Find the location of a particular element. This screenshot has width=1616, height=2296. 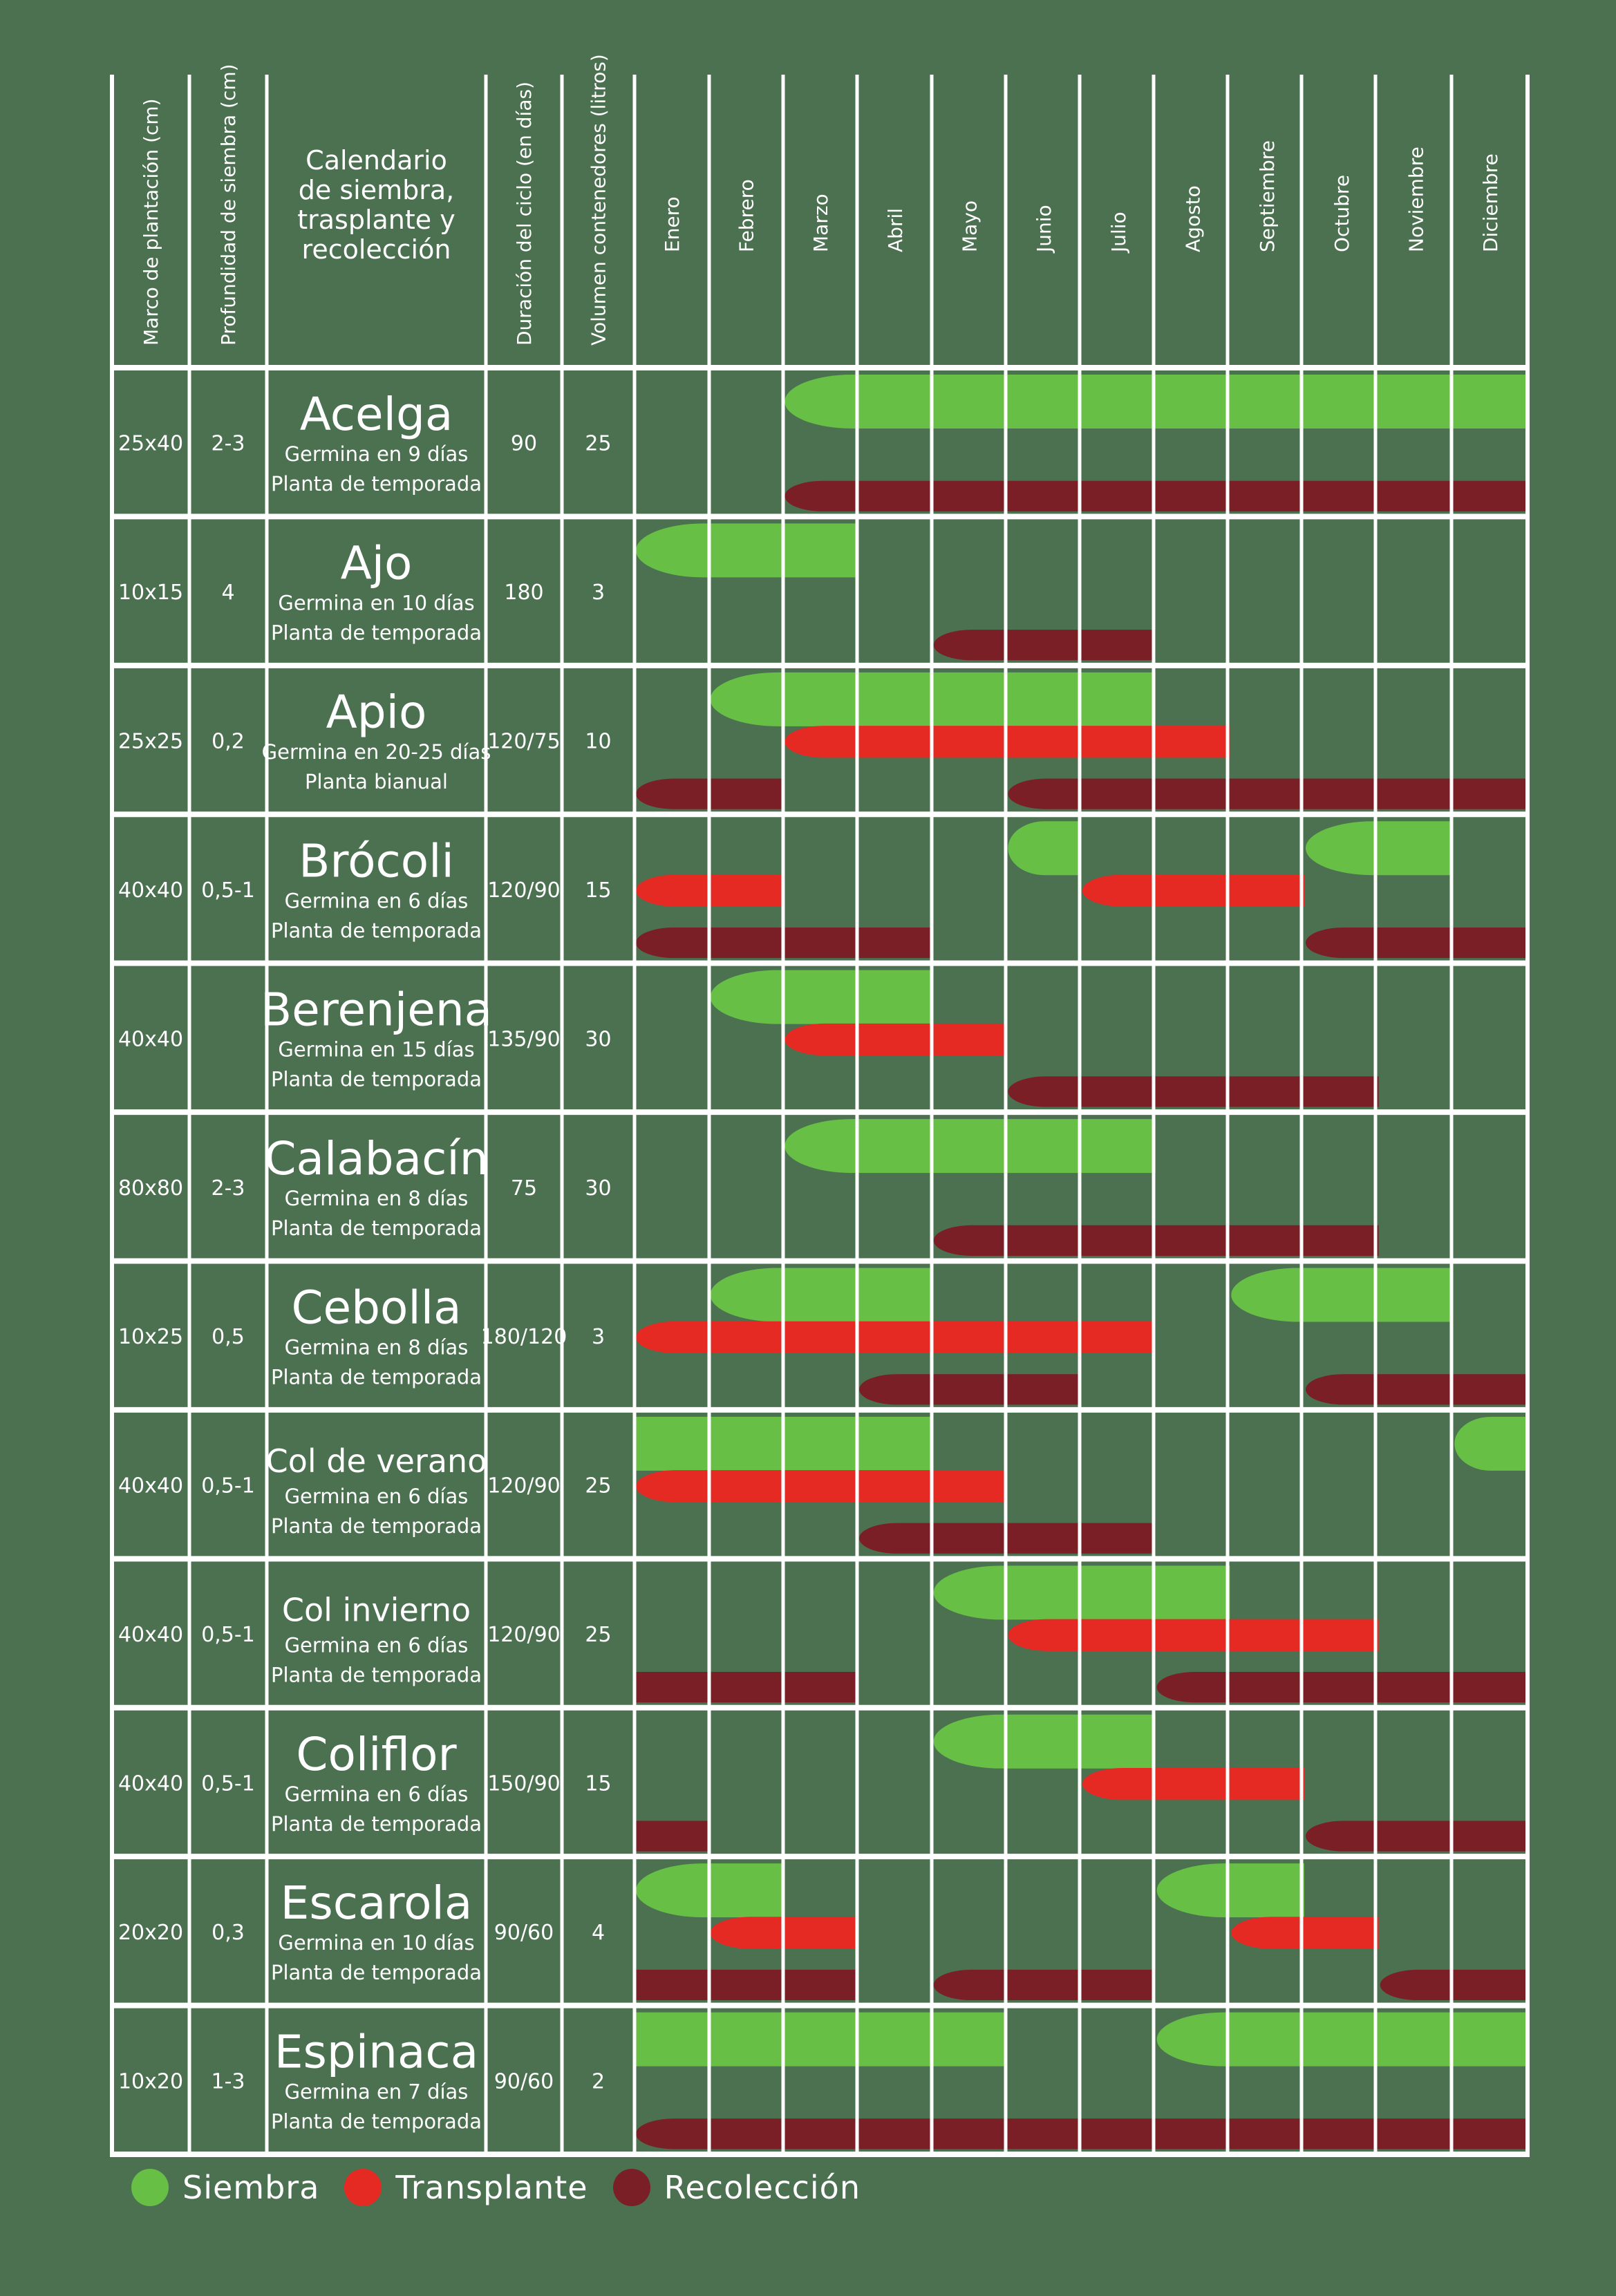

month-label-noviembre: Noviembre is located at coordinates (1416, 200).